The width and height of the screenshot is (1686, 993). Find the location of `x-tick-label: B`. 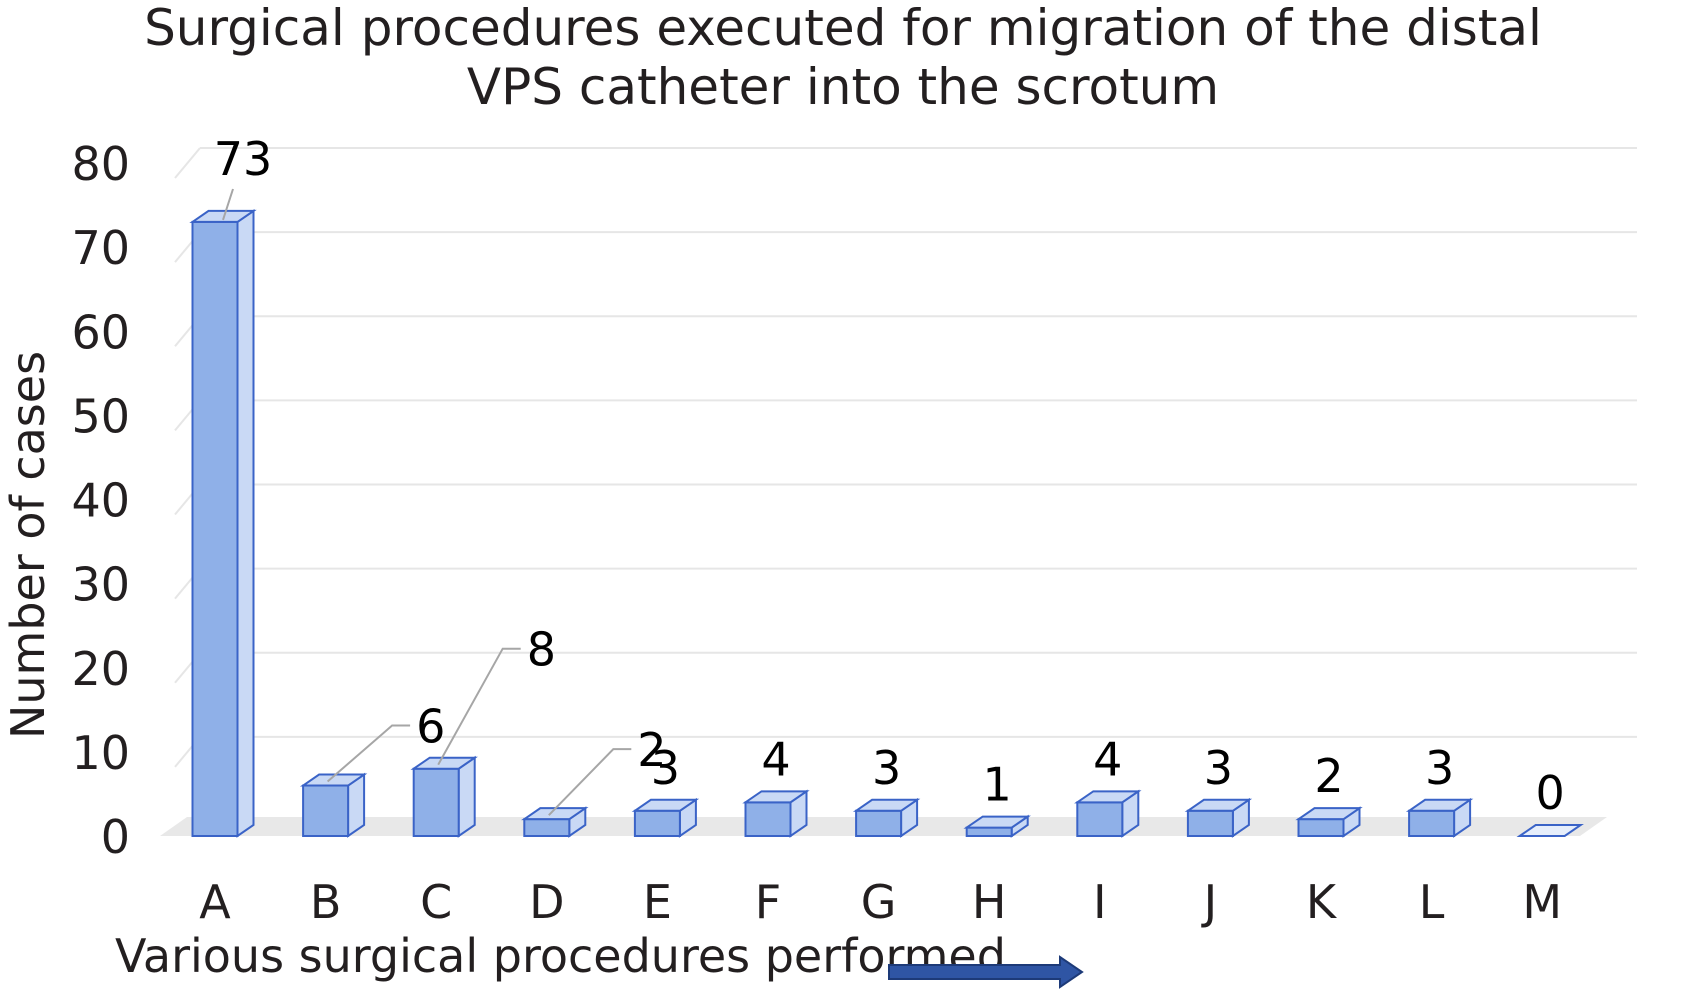

x-tick-label: B is located at coordinates (326, 902).